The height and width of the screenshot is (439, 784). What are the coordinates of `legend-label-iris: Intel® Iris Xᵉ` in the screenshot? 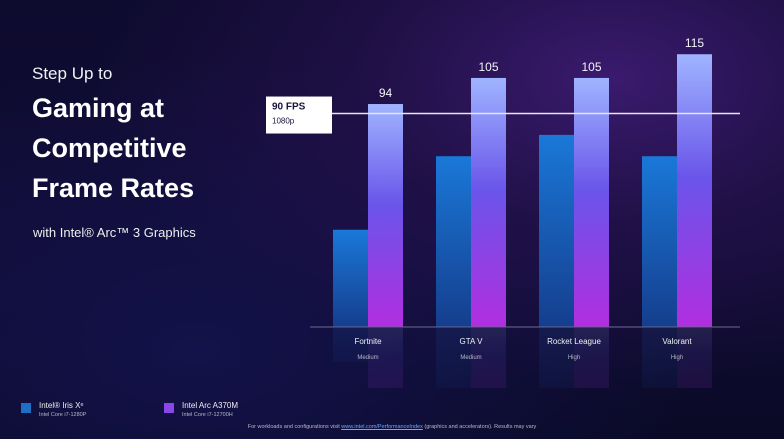 It's located at (61, 405).